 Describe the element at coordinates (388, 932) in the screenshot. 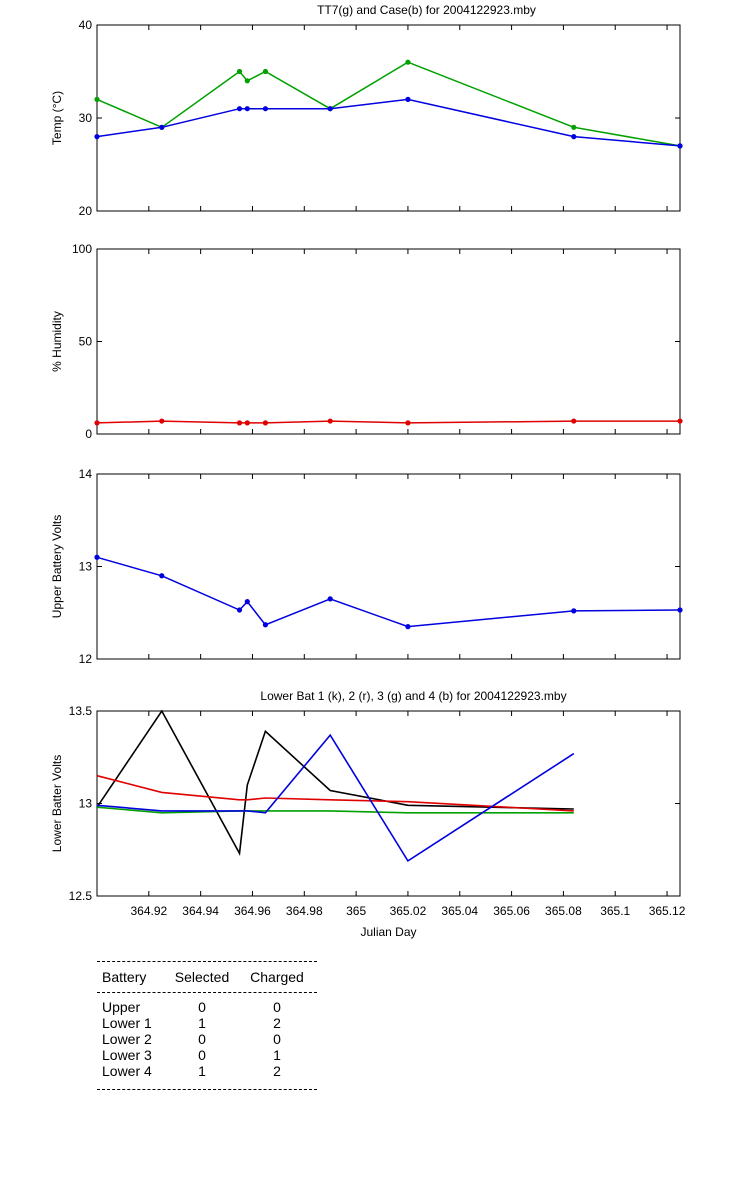

I see `x-axis-label: Julian Day` at that location.